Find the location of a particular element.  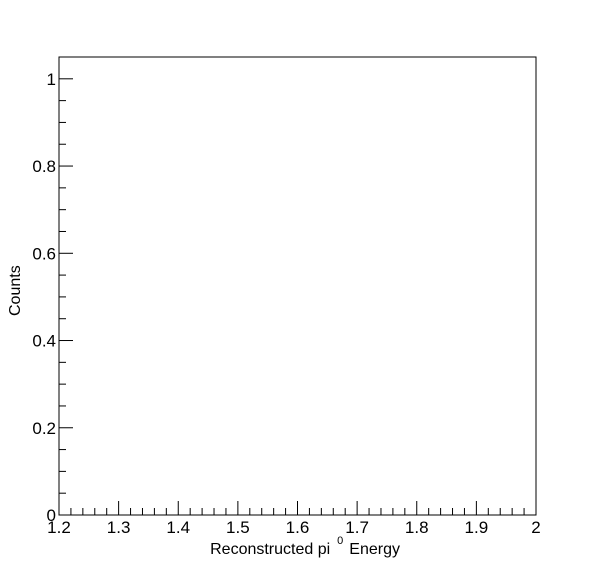

y-tick-label: 0.8 is located at coordinates (44, 166).